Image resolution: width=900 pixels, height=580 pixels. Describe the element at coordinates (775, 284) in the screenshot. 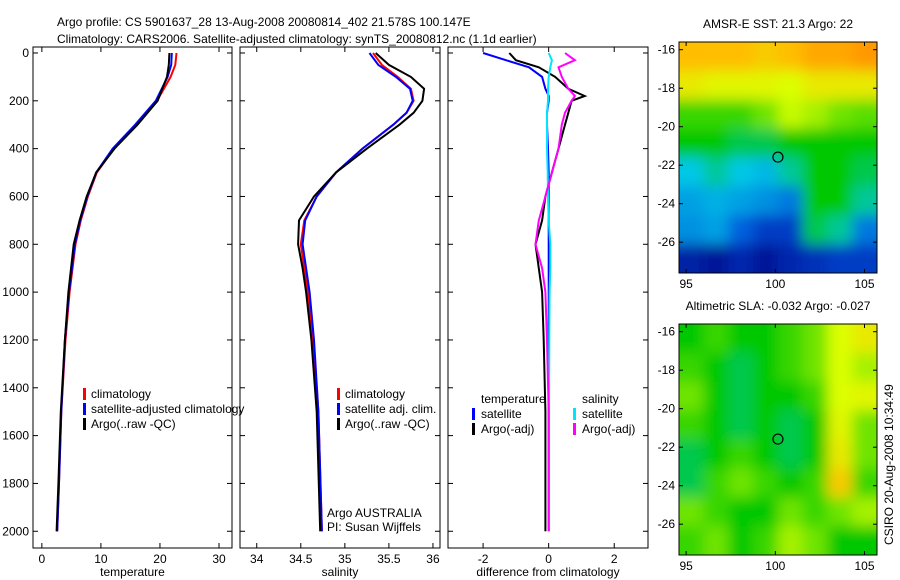

I see `x-tick-label: 100` at that location.